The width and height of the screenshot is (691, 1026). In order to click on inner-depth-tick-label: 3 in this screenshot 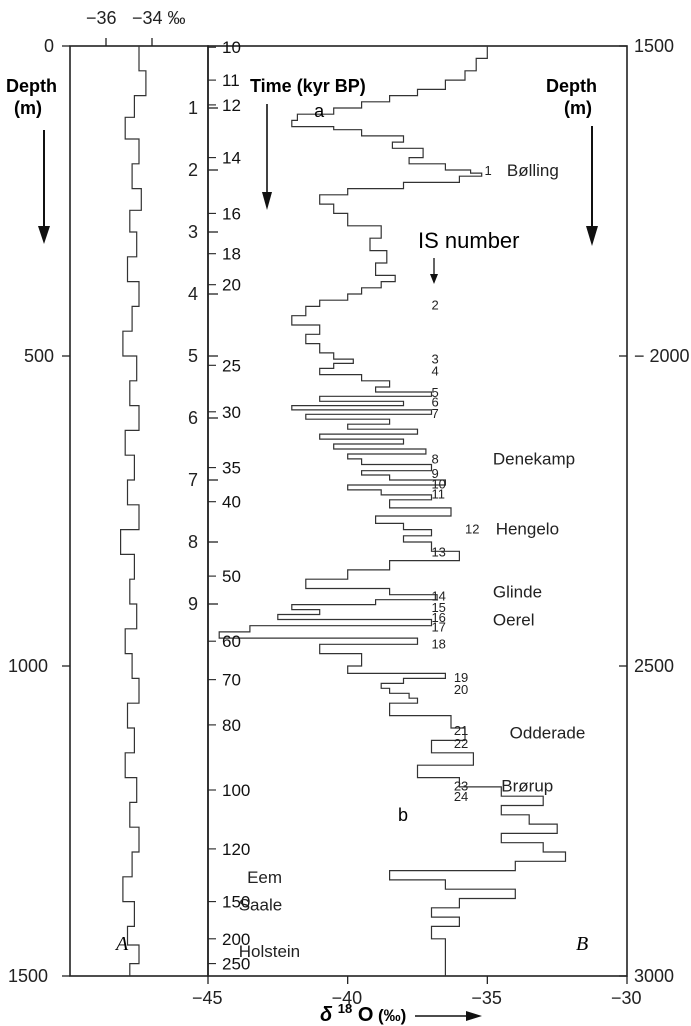, I will do `click(193, 232)`.